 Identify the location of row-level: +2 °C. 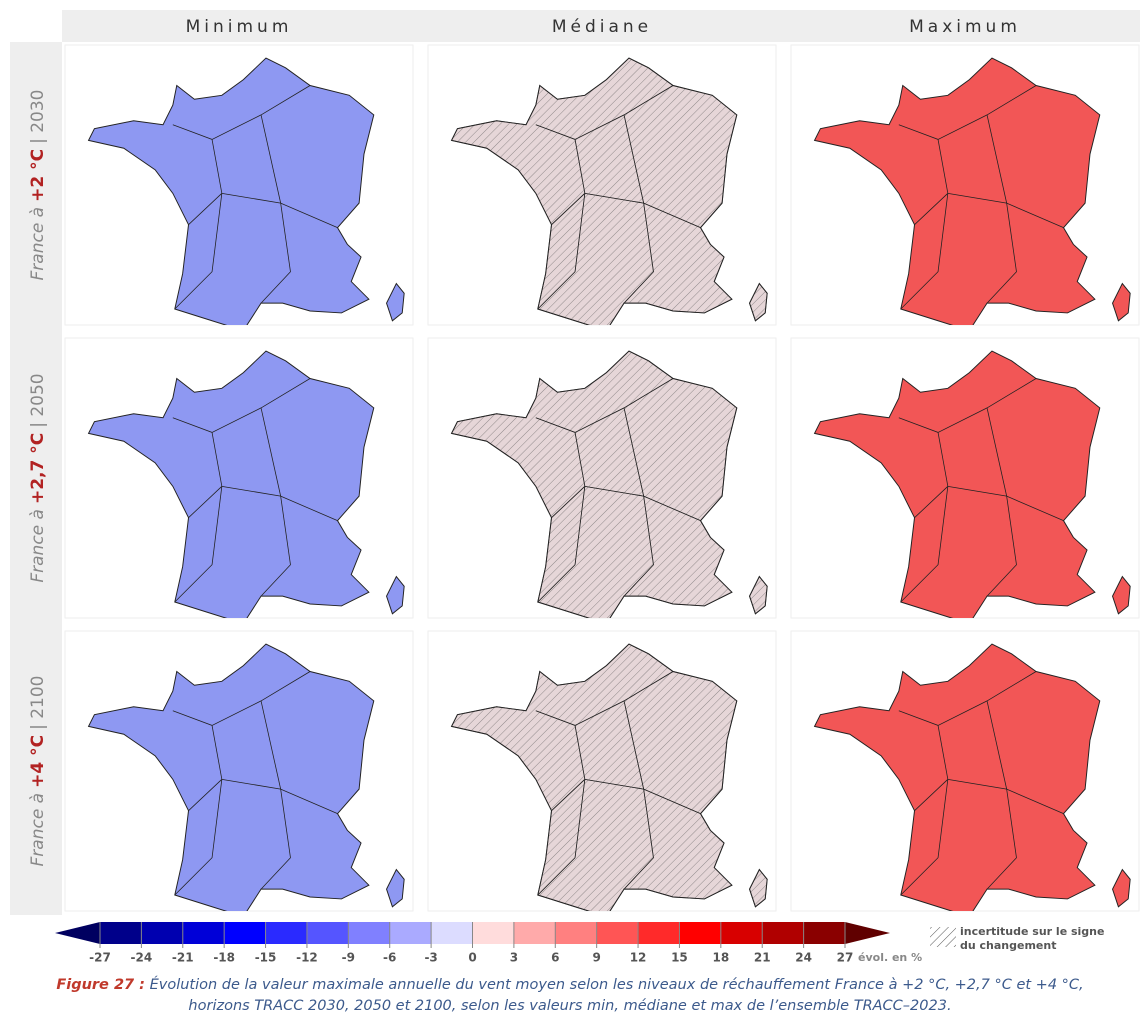
(38, 175).